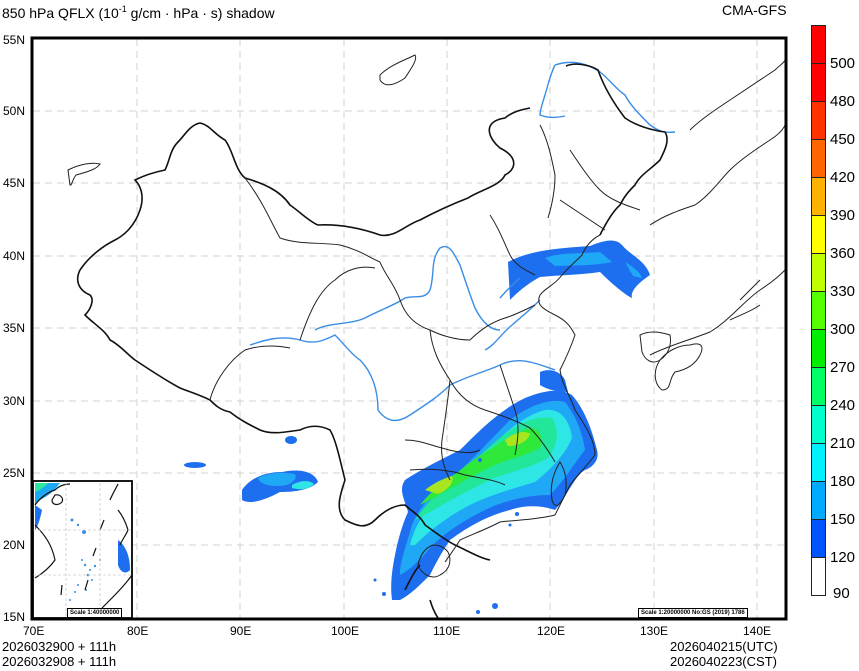 Image resolution: width=859 pixels, height=671 pixels. What do you see at coordinates (723, 661) in the screenshot?
I see `valid-time-cst: 2026040223(CST)` at bounding box center [723, 661].